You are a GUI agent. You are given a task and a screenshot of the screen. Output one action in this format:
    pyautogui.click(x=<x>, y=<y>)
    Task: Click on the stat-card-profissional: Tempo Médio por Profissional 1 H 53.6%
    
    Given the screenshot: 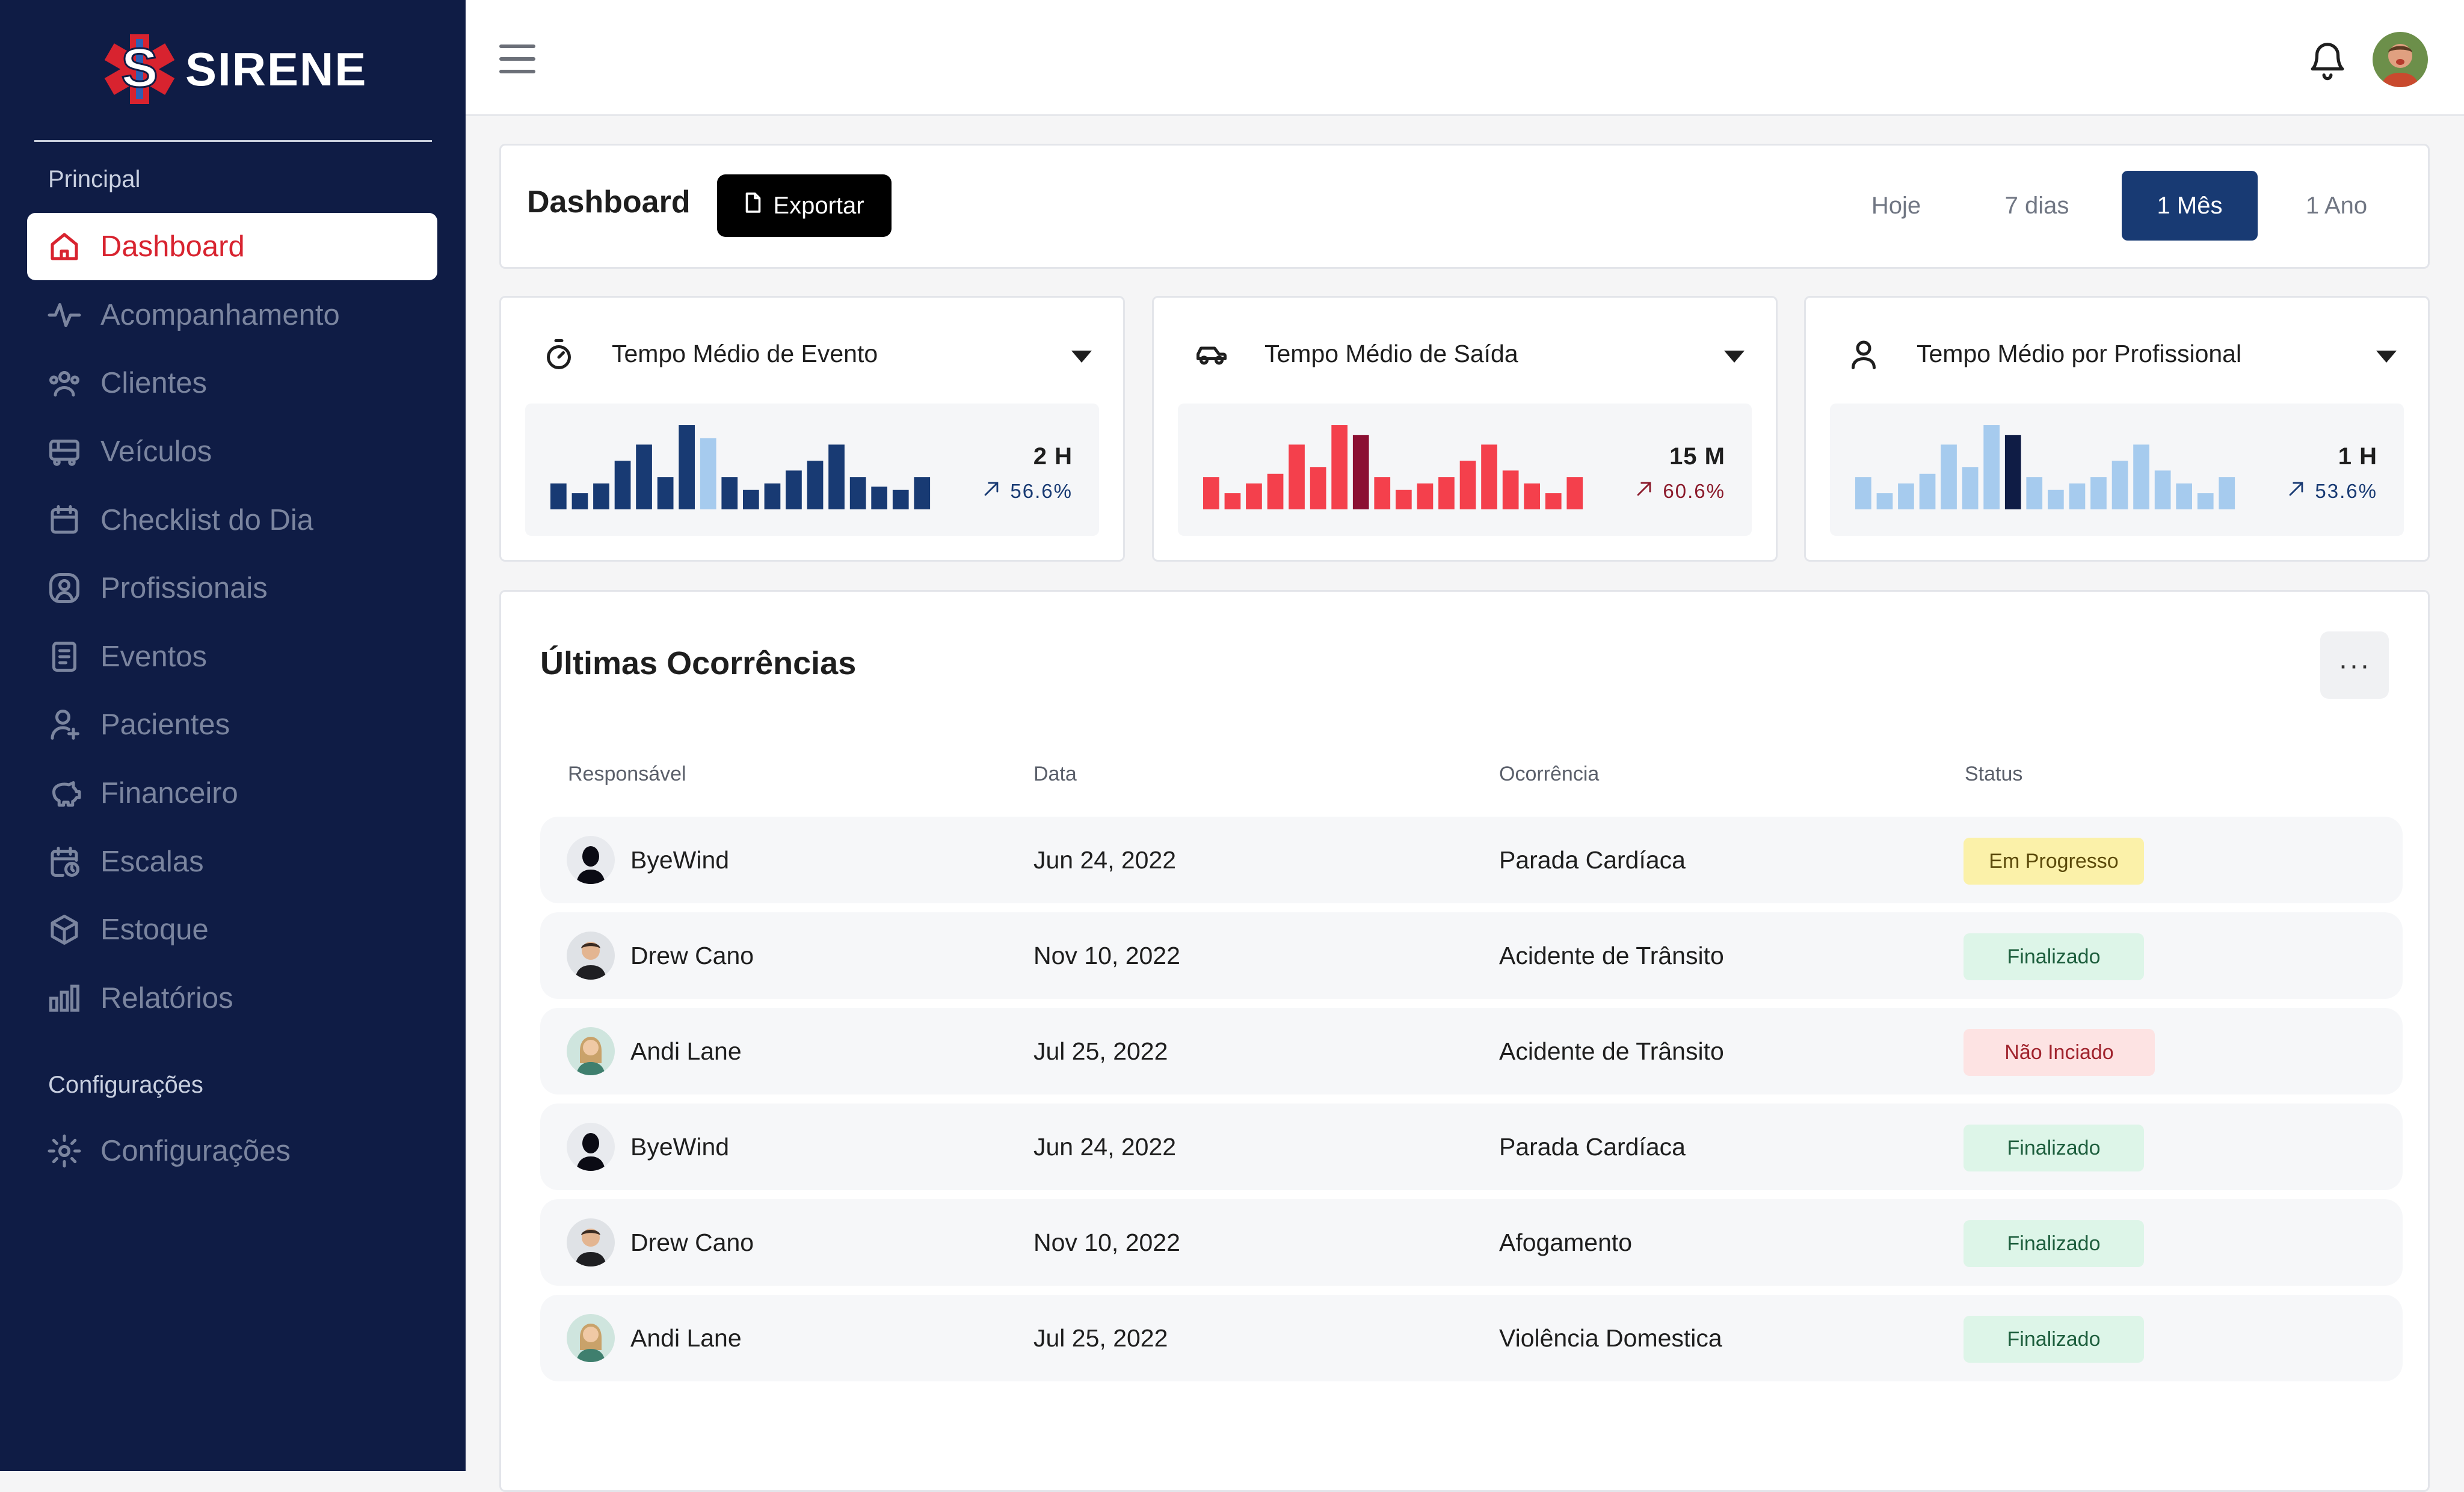 What is the action you would take?
    pyautogui.click(x=2117, y=429)
    